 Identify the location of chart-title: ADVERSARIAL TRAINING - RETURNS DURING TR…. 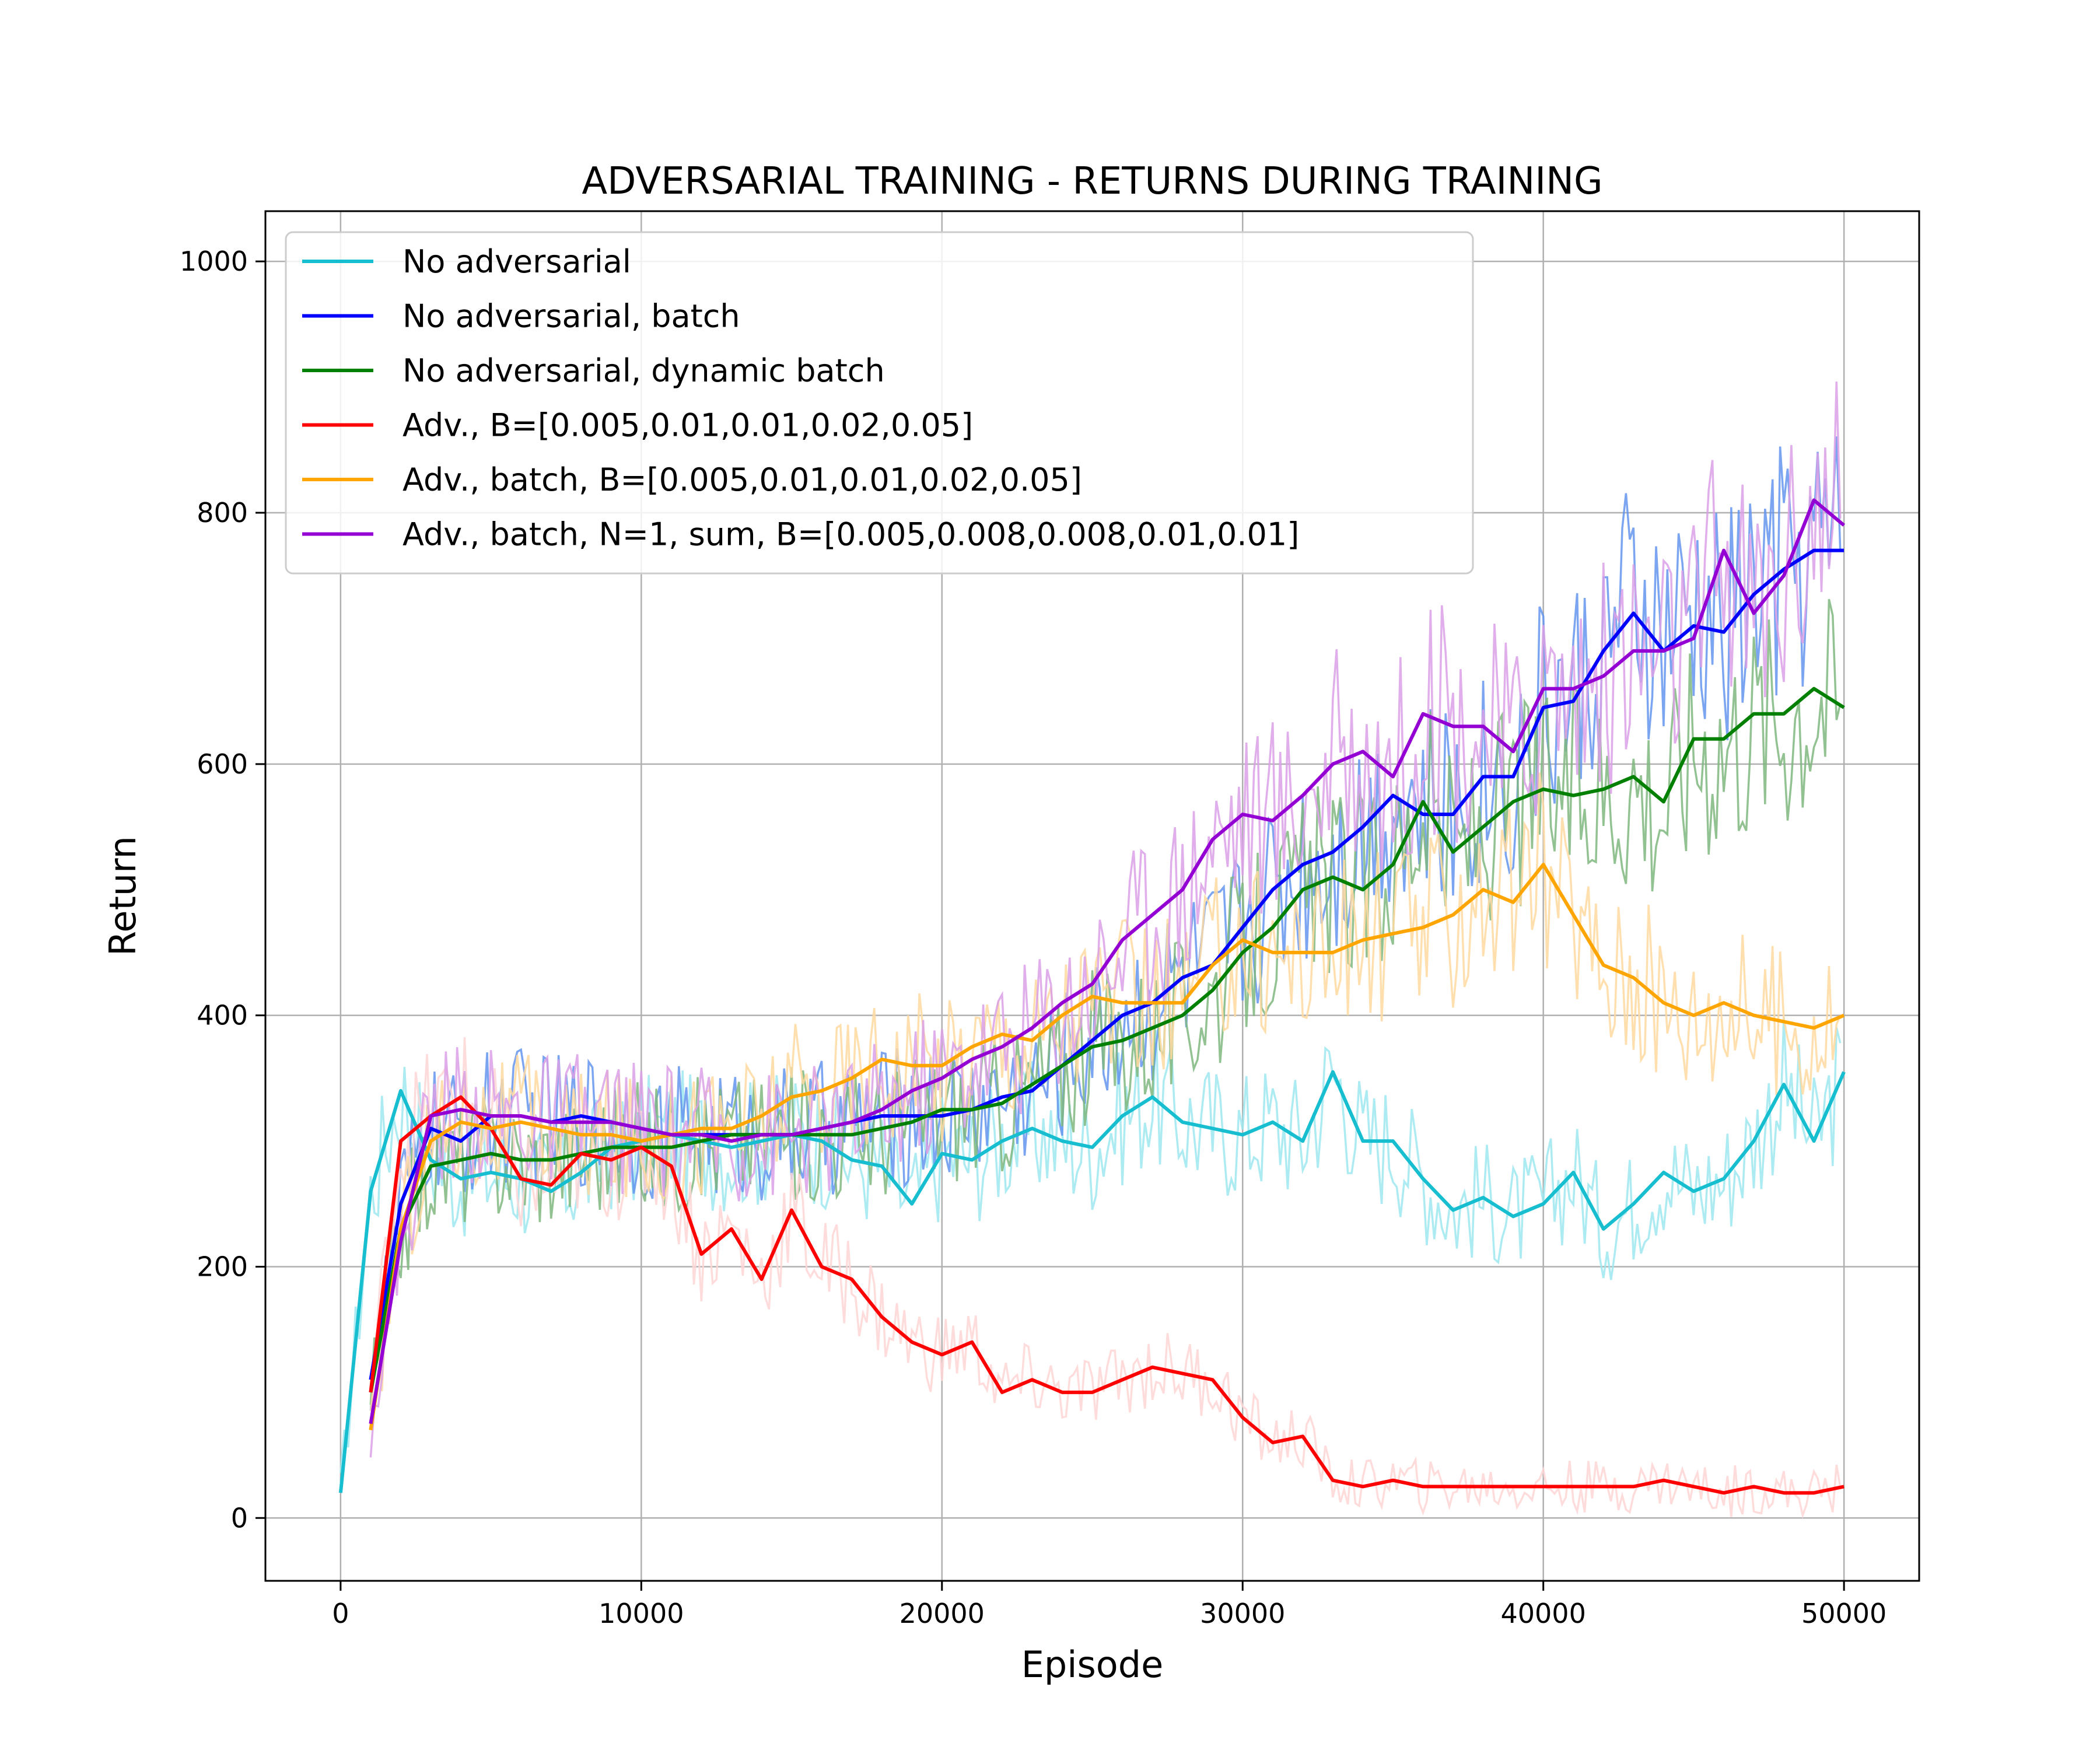
(1092, 181).